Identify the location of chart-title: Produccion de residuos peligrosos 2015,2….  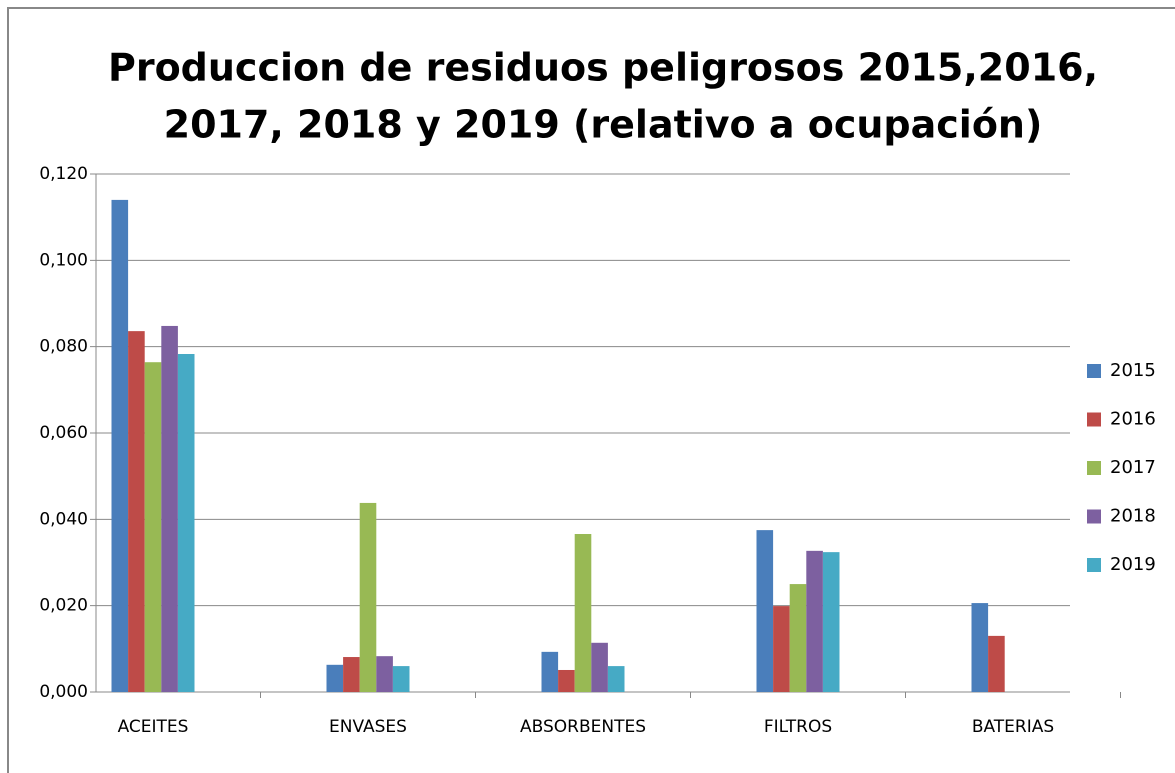
(603, 68).